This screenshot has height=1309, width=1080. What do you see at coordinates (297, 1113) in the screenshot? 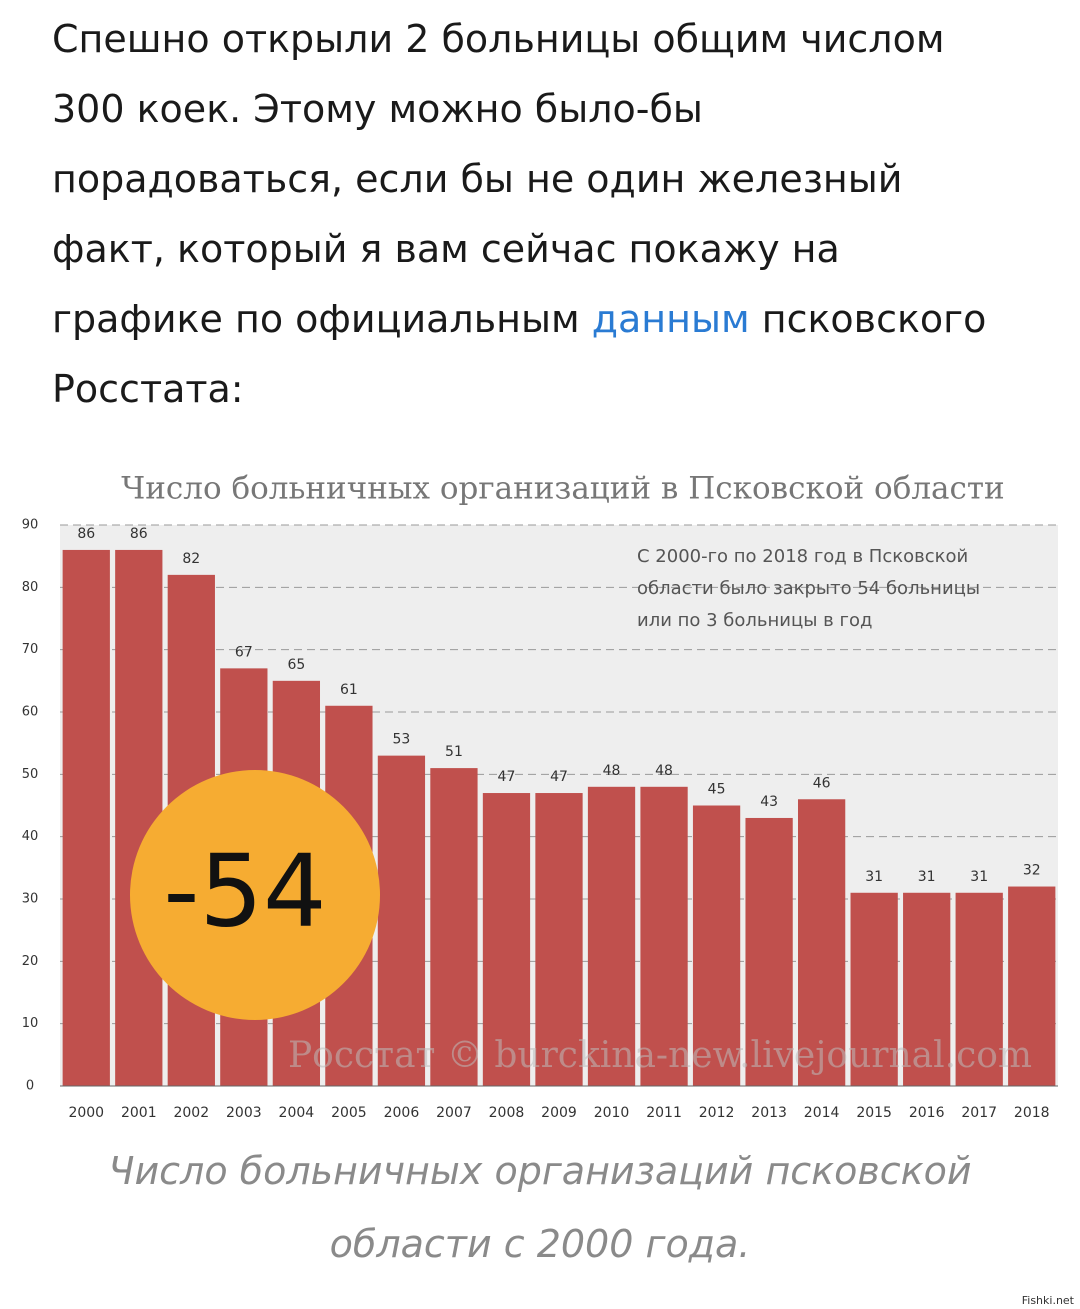
I see `x-tick-label: 2004` at bounding box center [297, 1113].